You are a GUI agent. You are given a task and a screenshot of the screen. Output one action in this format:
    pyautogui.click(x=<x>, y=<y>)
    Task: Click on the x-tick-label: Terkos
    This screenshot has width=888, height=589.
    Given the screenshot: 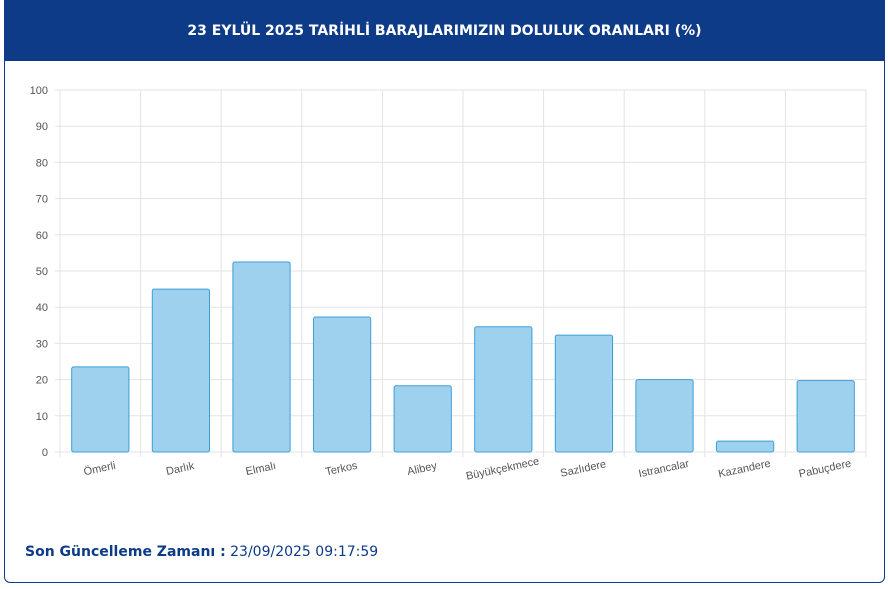 What is the action you would take?
    pyautogui.click(x=341, y=469)
    